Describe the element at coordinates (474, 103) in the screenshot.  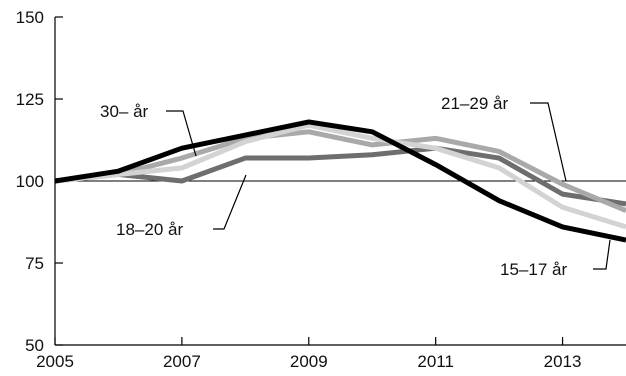
I see `series-label-21-29-r: 21–29 år` at that location.